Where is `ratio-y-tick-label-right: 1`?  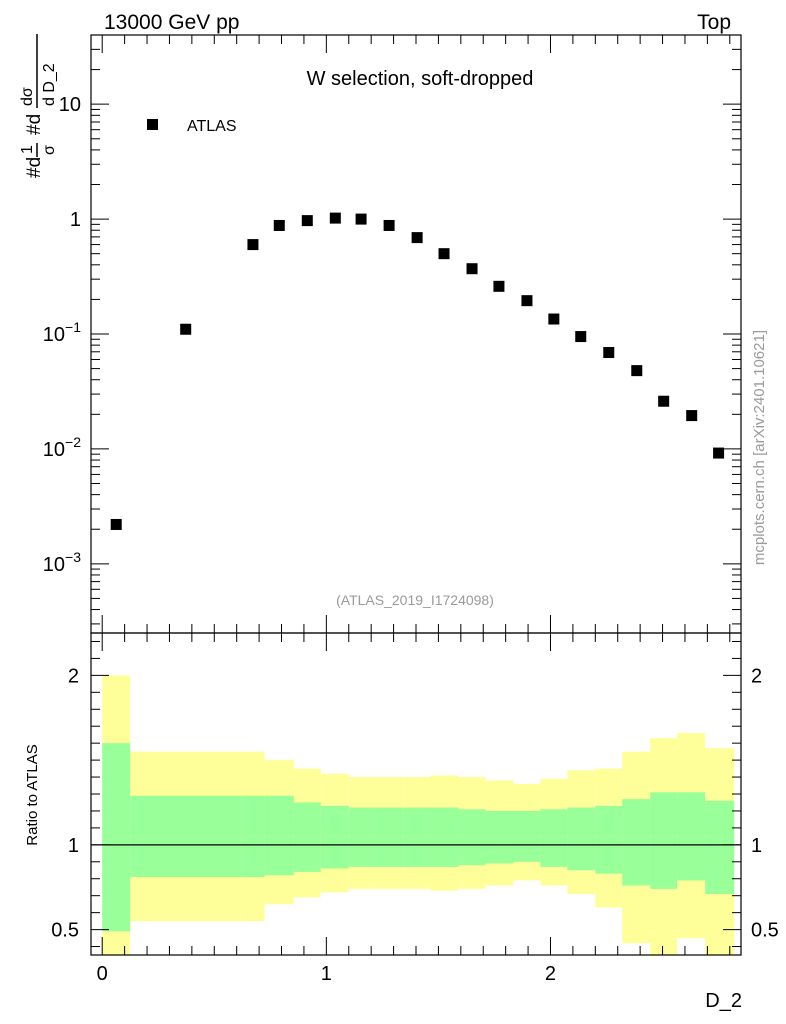 ratio-y-tick-label-right: 1 is located at coordinates (756, 846).